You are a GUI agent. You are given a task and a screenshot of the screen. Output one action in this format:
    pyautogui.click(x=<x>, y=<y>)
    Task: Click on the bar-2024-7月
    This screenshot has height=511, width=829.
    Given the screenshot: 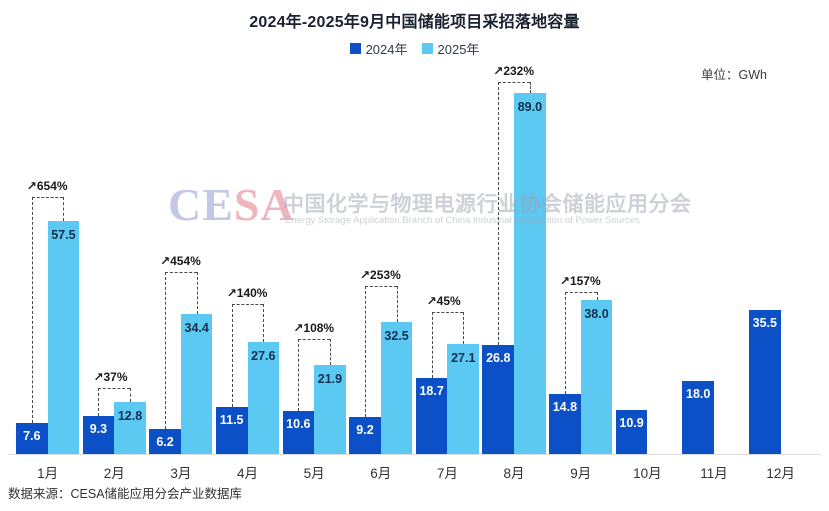 What is the action you would take?
    pyautogui.click(x=431, y=416)
    